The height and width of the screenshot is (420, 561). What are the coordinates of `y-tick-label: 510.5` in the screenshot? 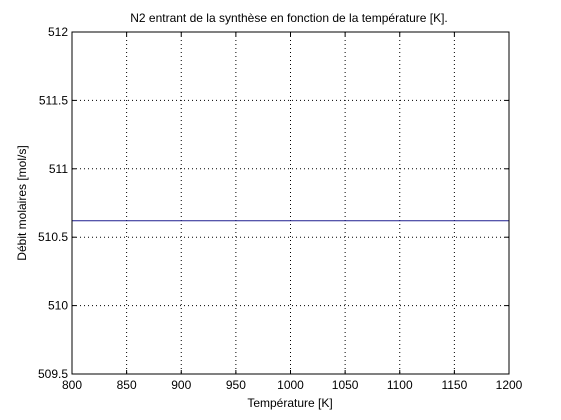 It's located at (53, 237).